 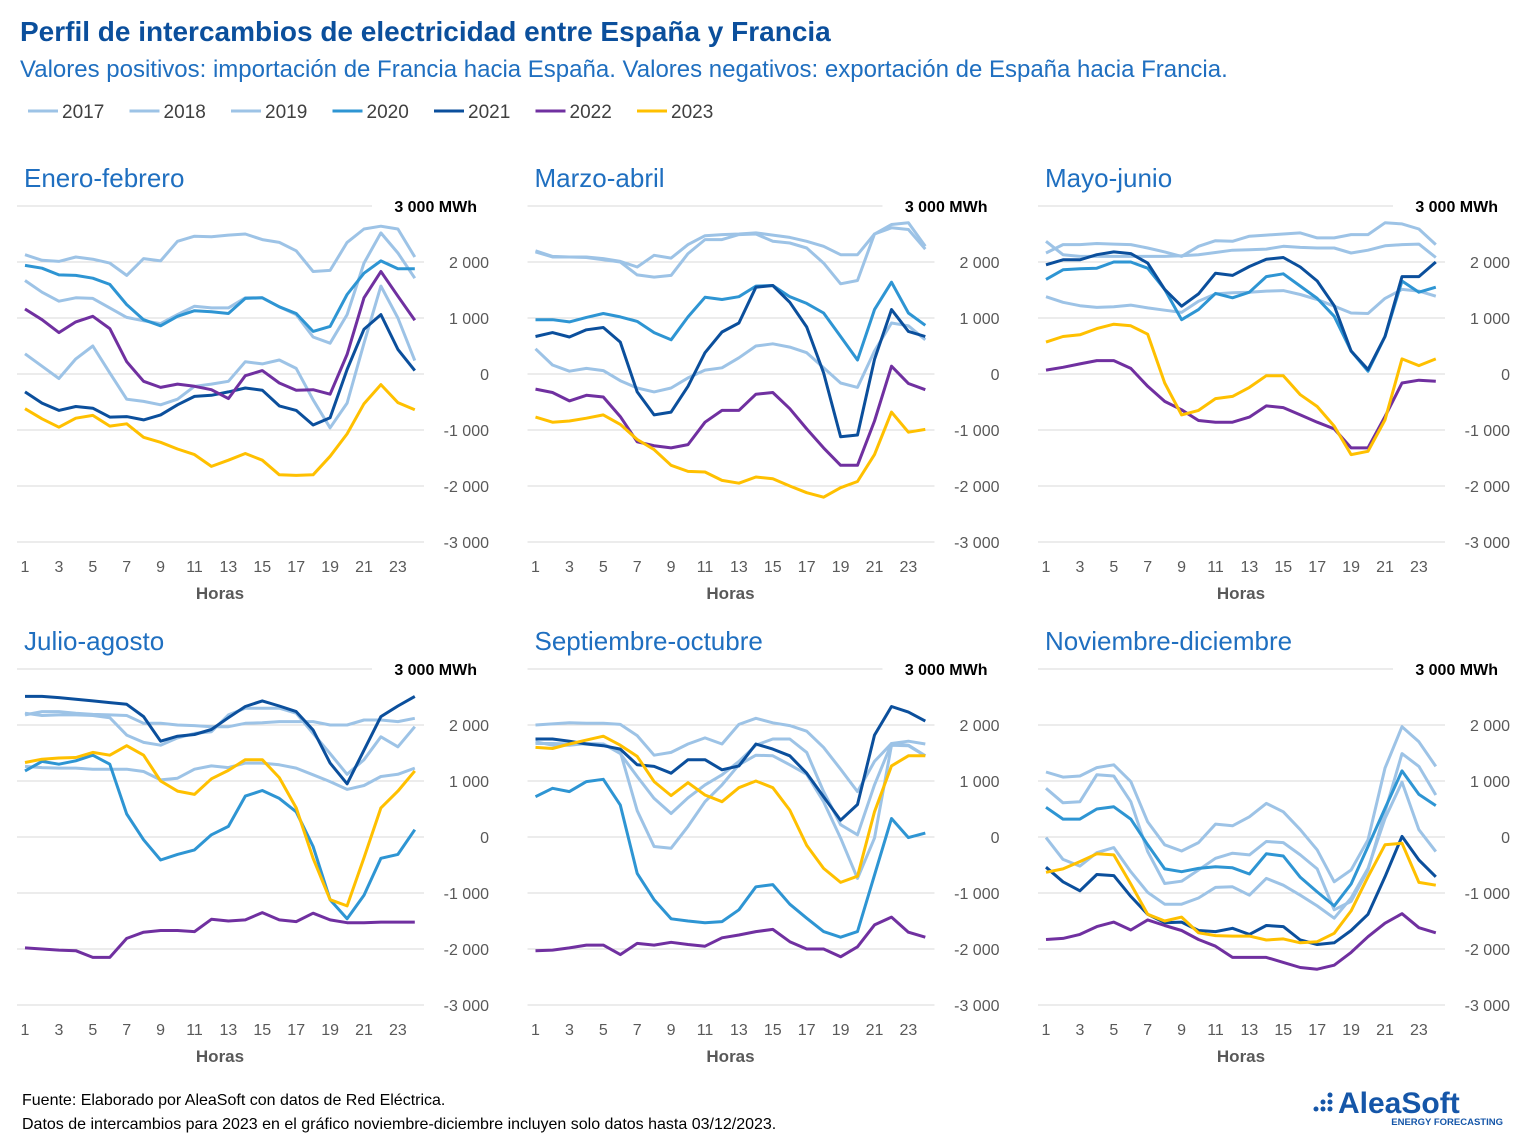 What do you see at coordinates (1408, 1107) in the screenshot?
I see `aleasoft-logo: AleaSoft ENERGY FORECASTING` at bounding box center [1408, 1107].